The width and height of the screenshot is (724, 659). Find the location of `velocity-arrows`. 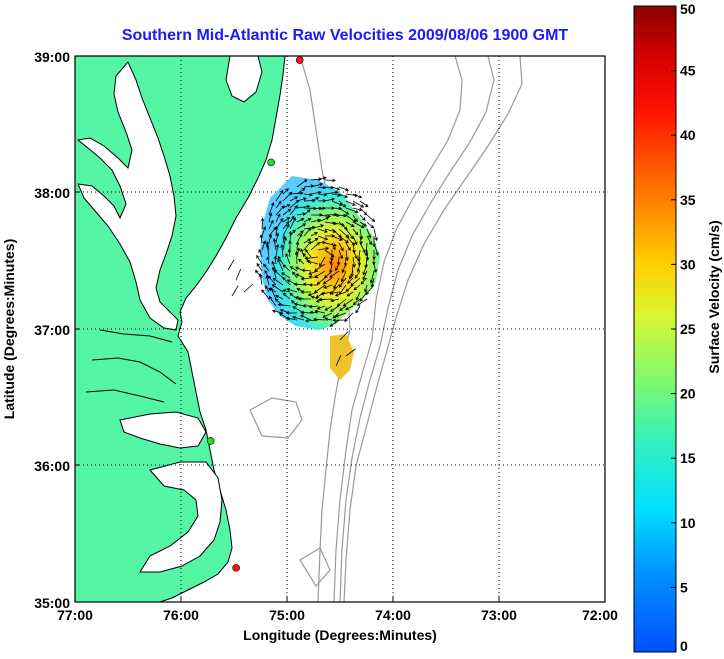

velocity-arrows is located at coordinates (303, 271).